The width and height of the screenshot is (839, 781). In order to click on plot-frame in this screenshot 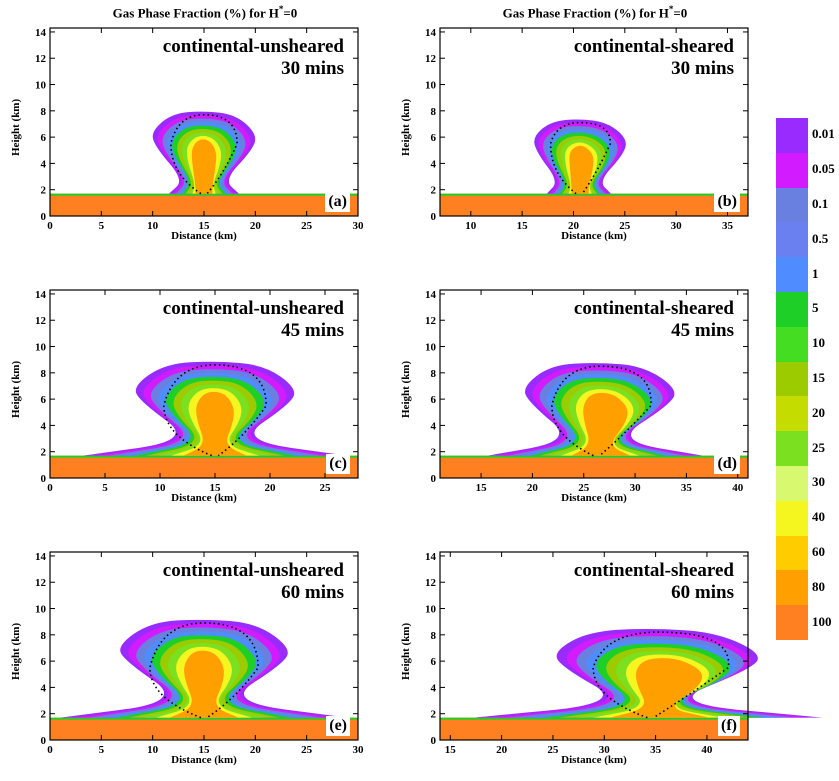, I will do `click(594, 384)`.